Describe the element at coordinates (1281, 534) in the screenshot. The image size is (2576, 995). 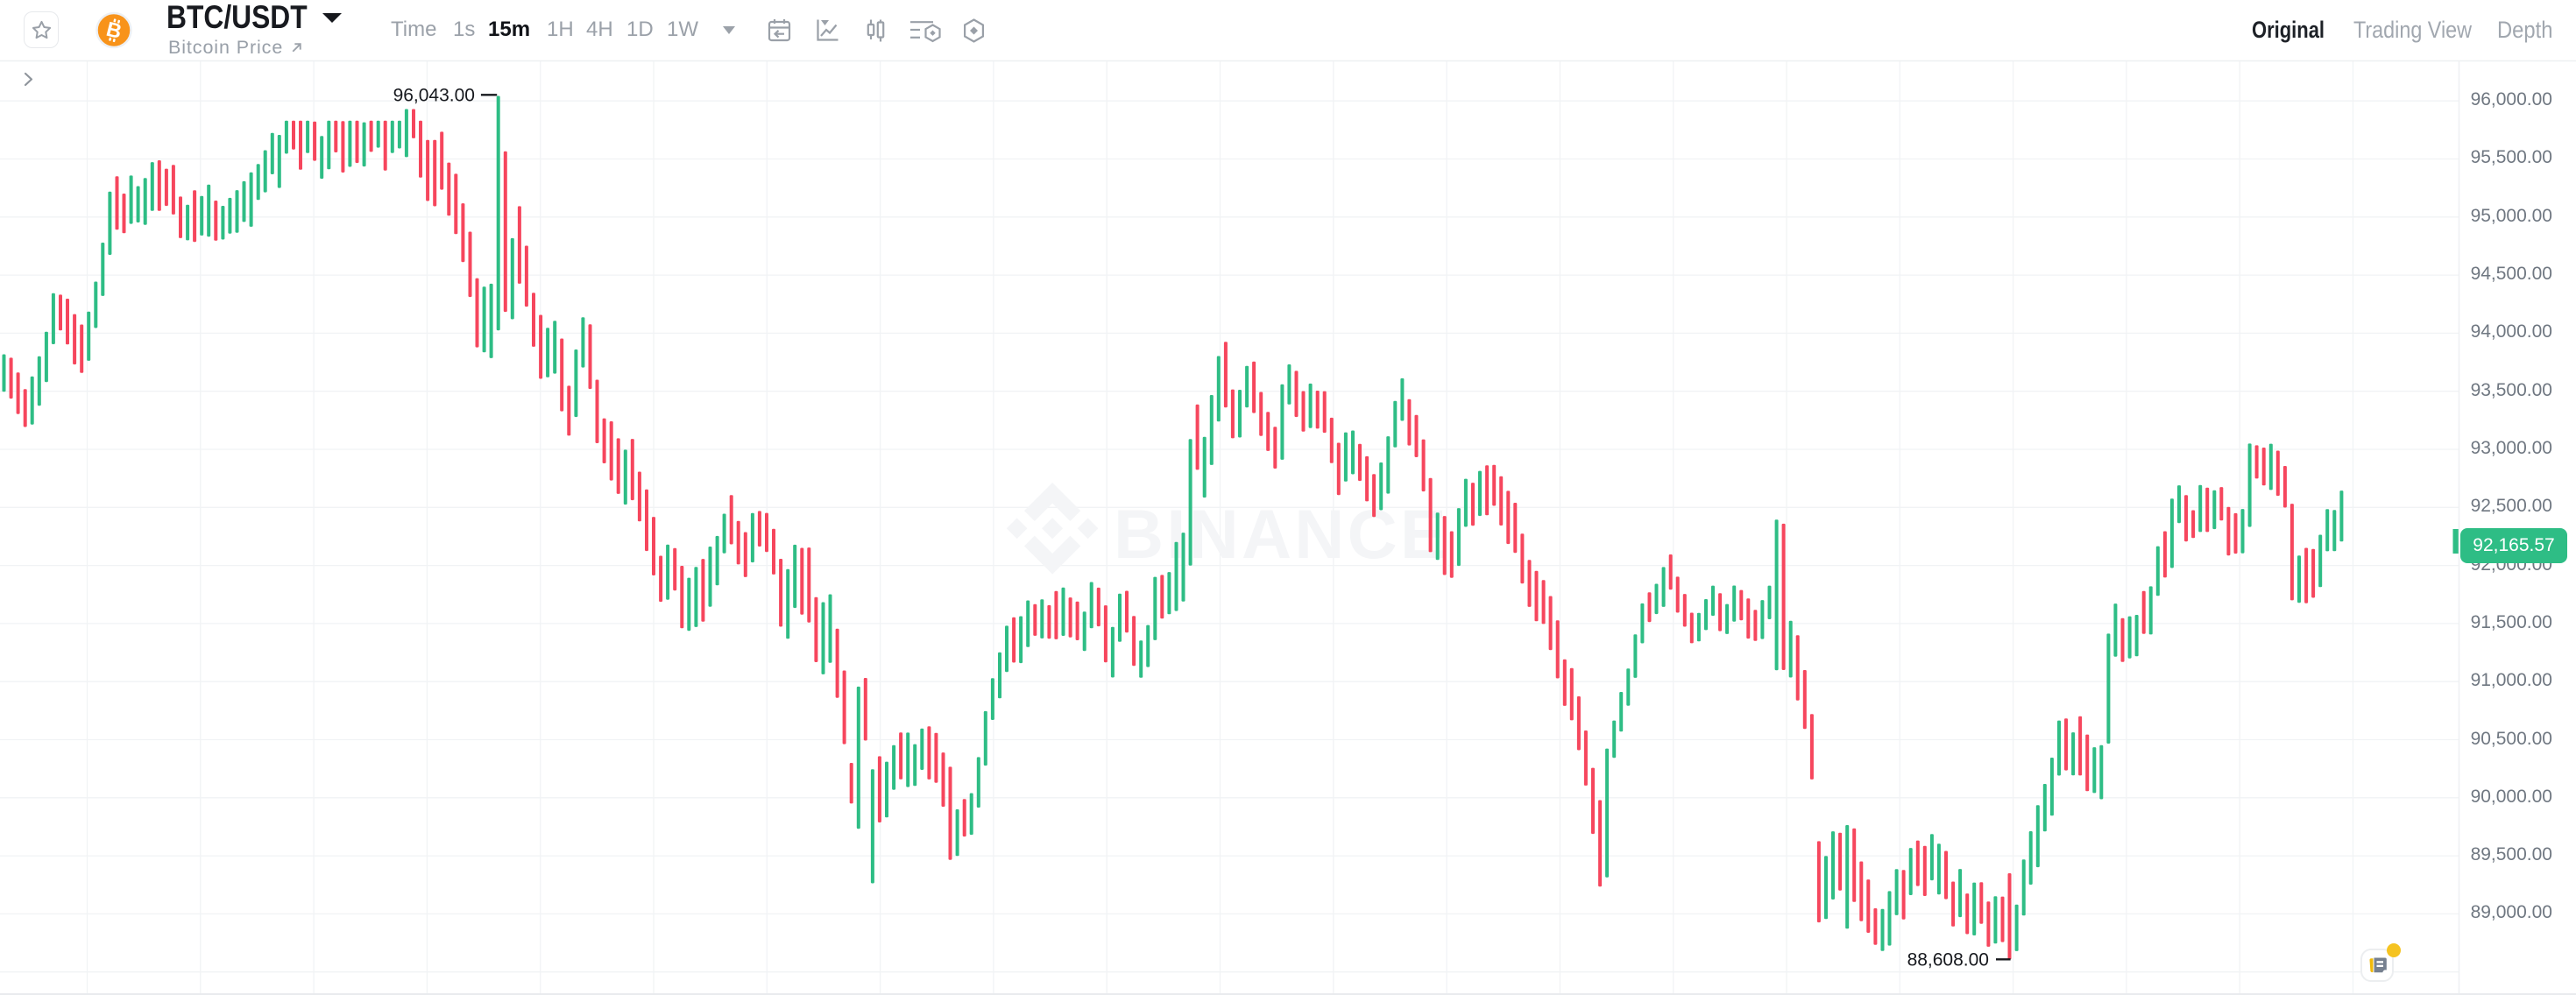
I see `svg-text: BINANCE` at that location.